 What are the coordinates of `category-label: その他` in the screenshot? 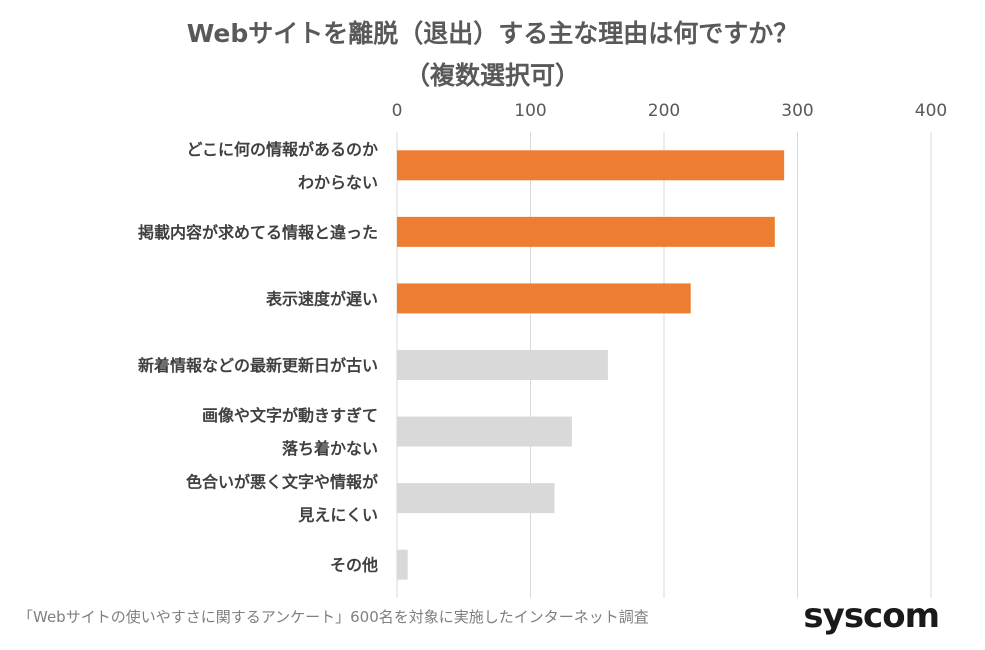 It's located at (354, 565).